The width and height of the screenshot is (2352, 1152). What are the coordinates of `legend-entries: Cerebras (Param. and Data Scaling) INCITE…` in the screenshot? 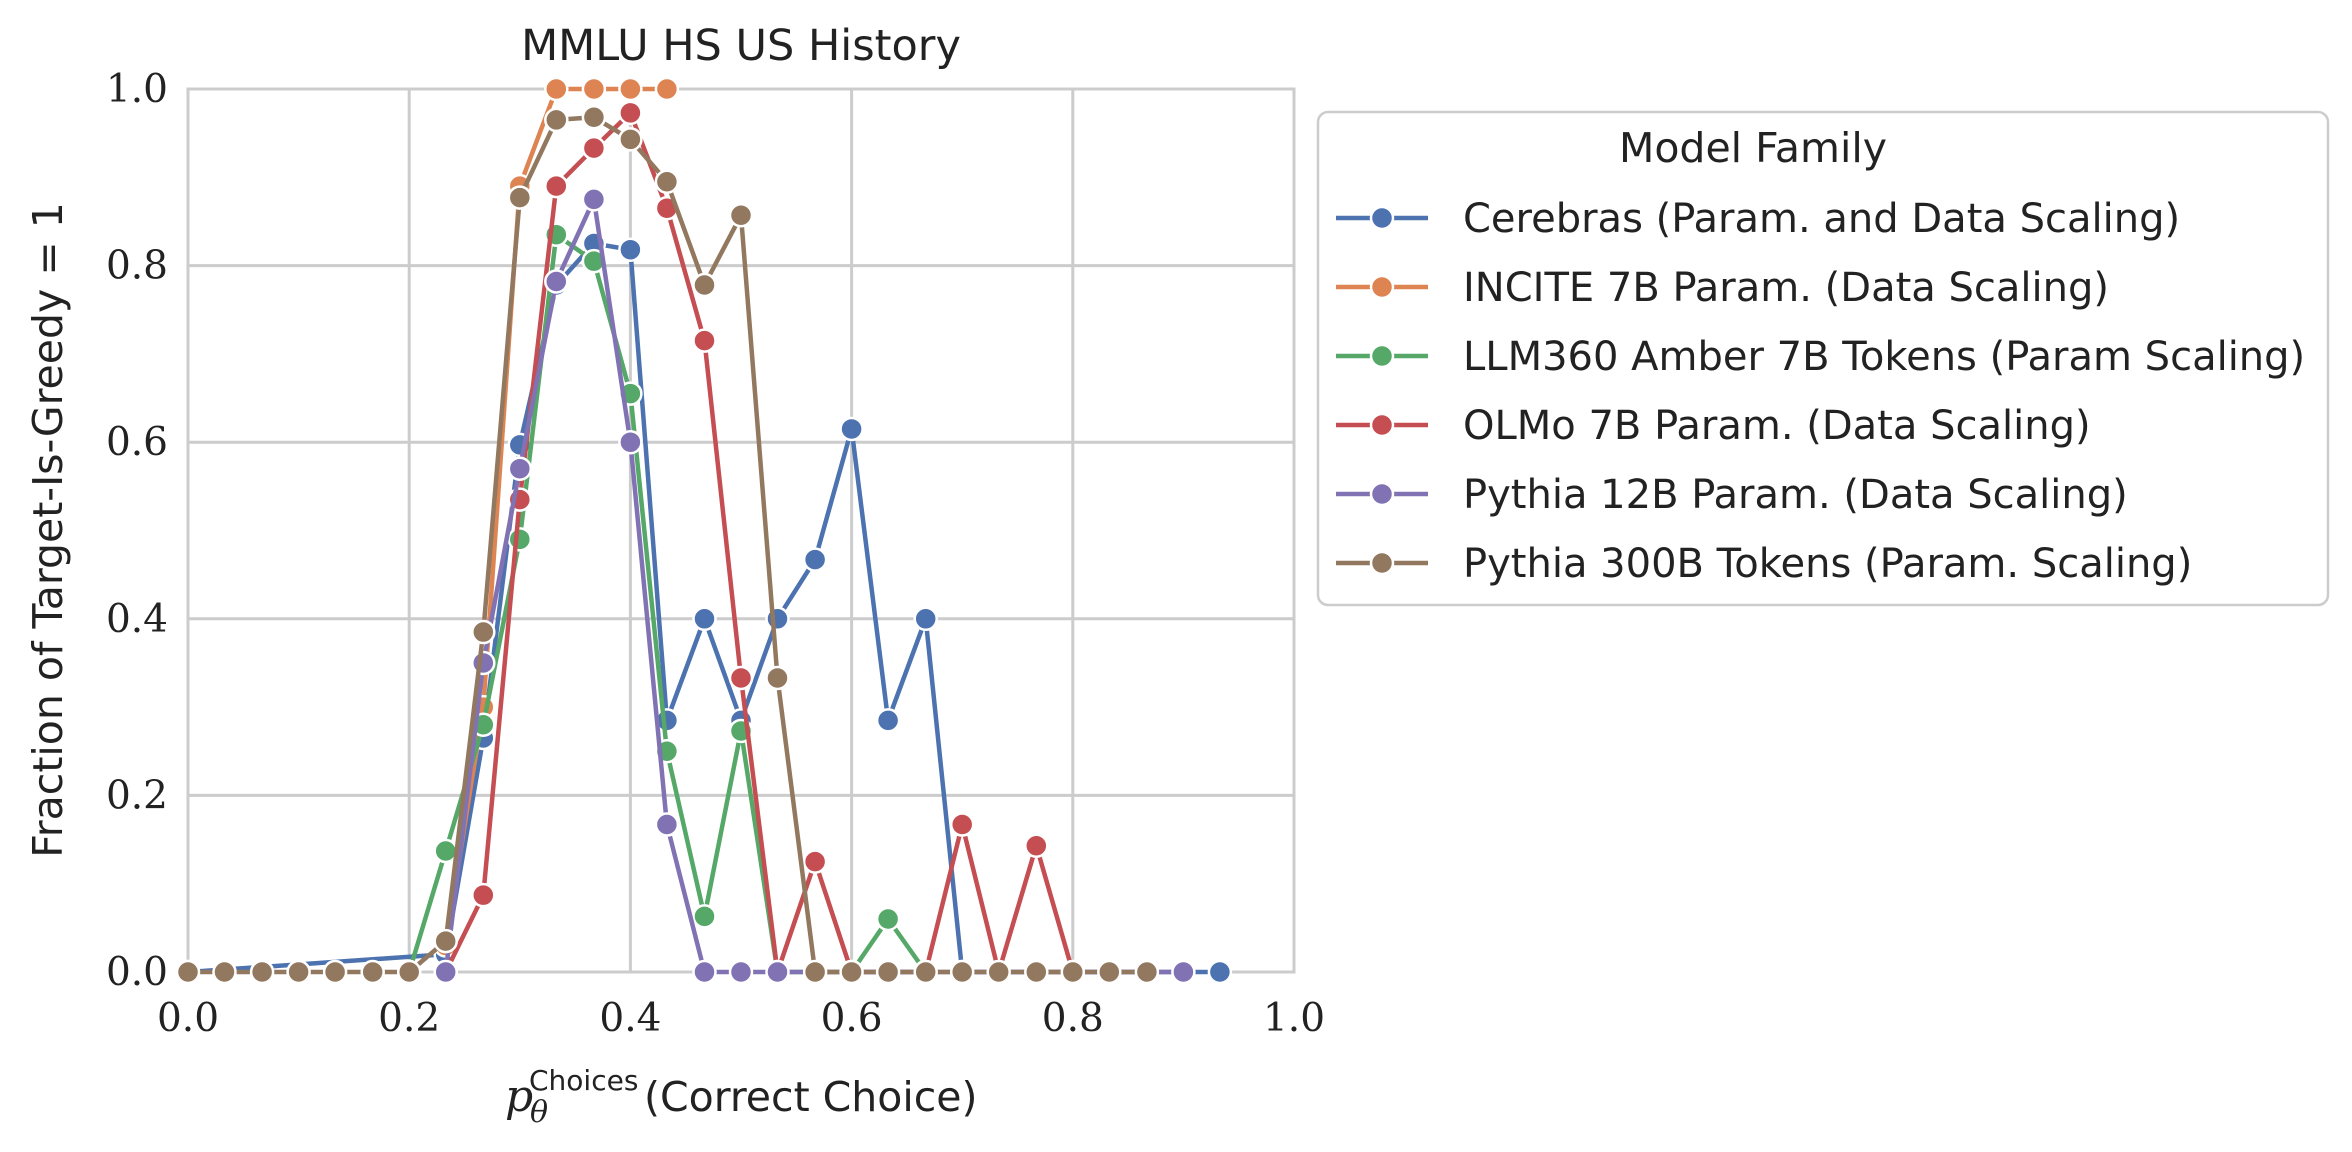 It's located at (1820, 391).